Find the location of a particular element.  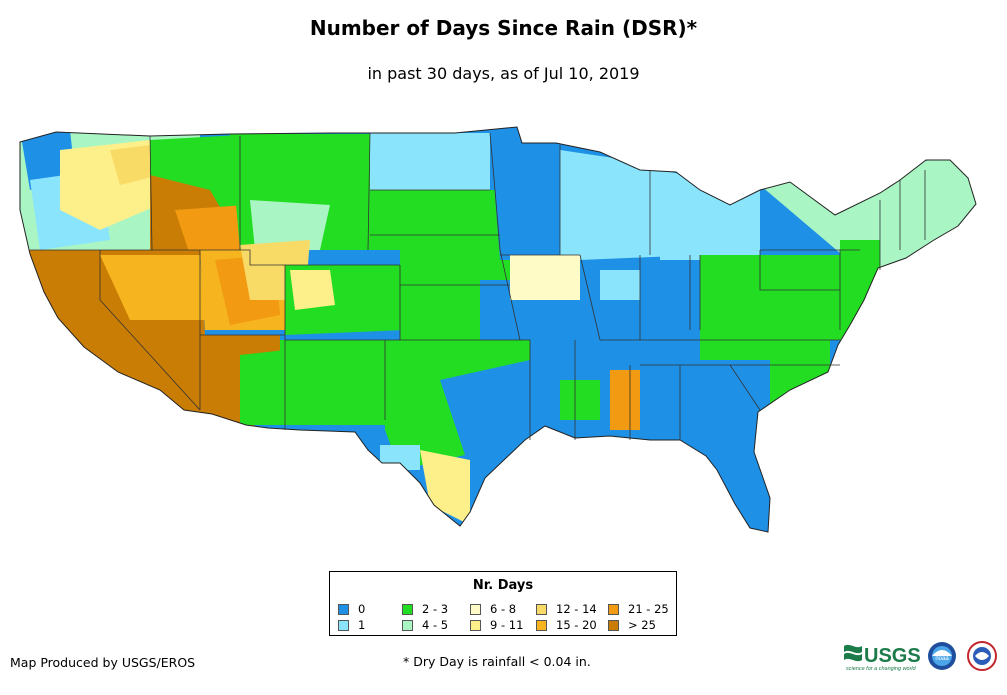

map-title: Number of Days Since Rain (DSR)* is located at coordinates (503, 28).